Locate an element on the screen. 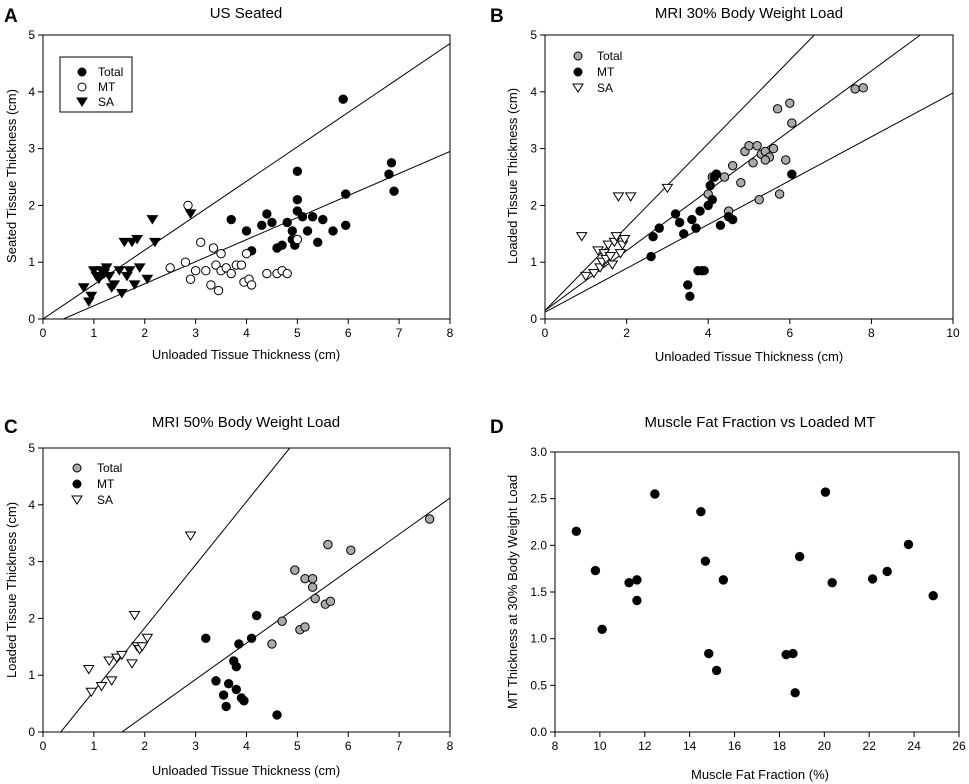 The width and height of the screenshot is (969, 784). x-tick-label: 0 is located at coordinates (545, 333).